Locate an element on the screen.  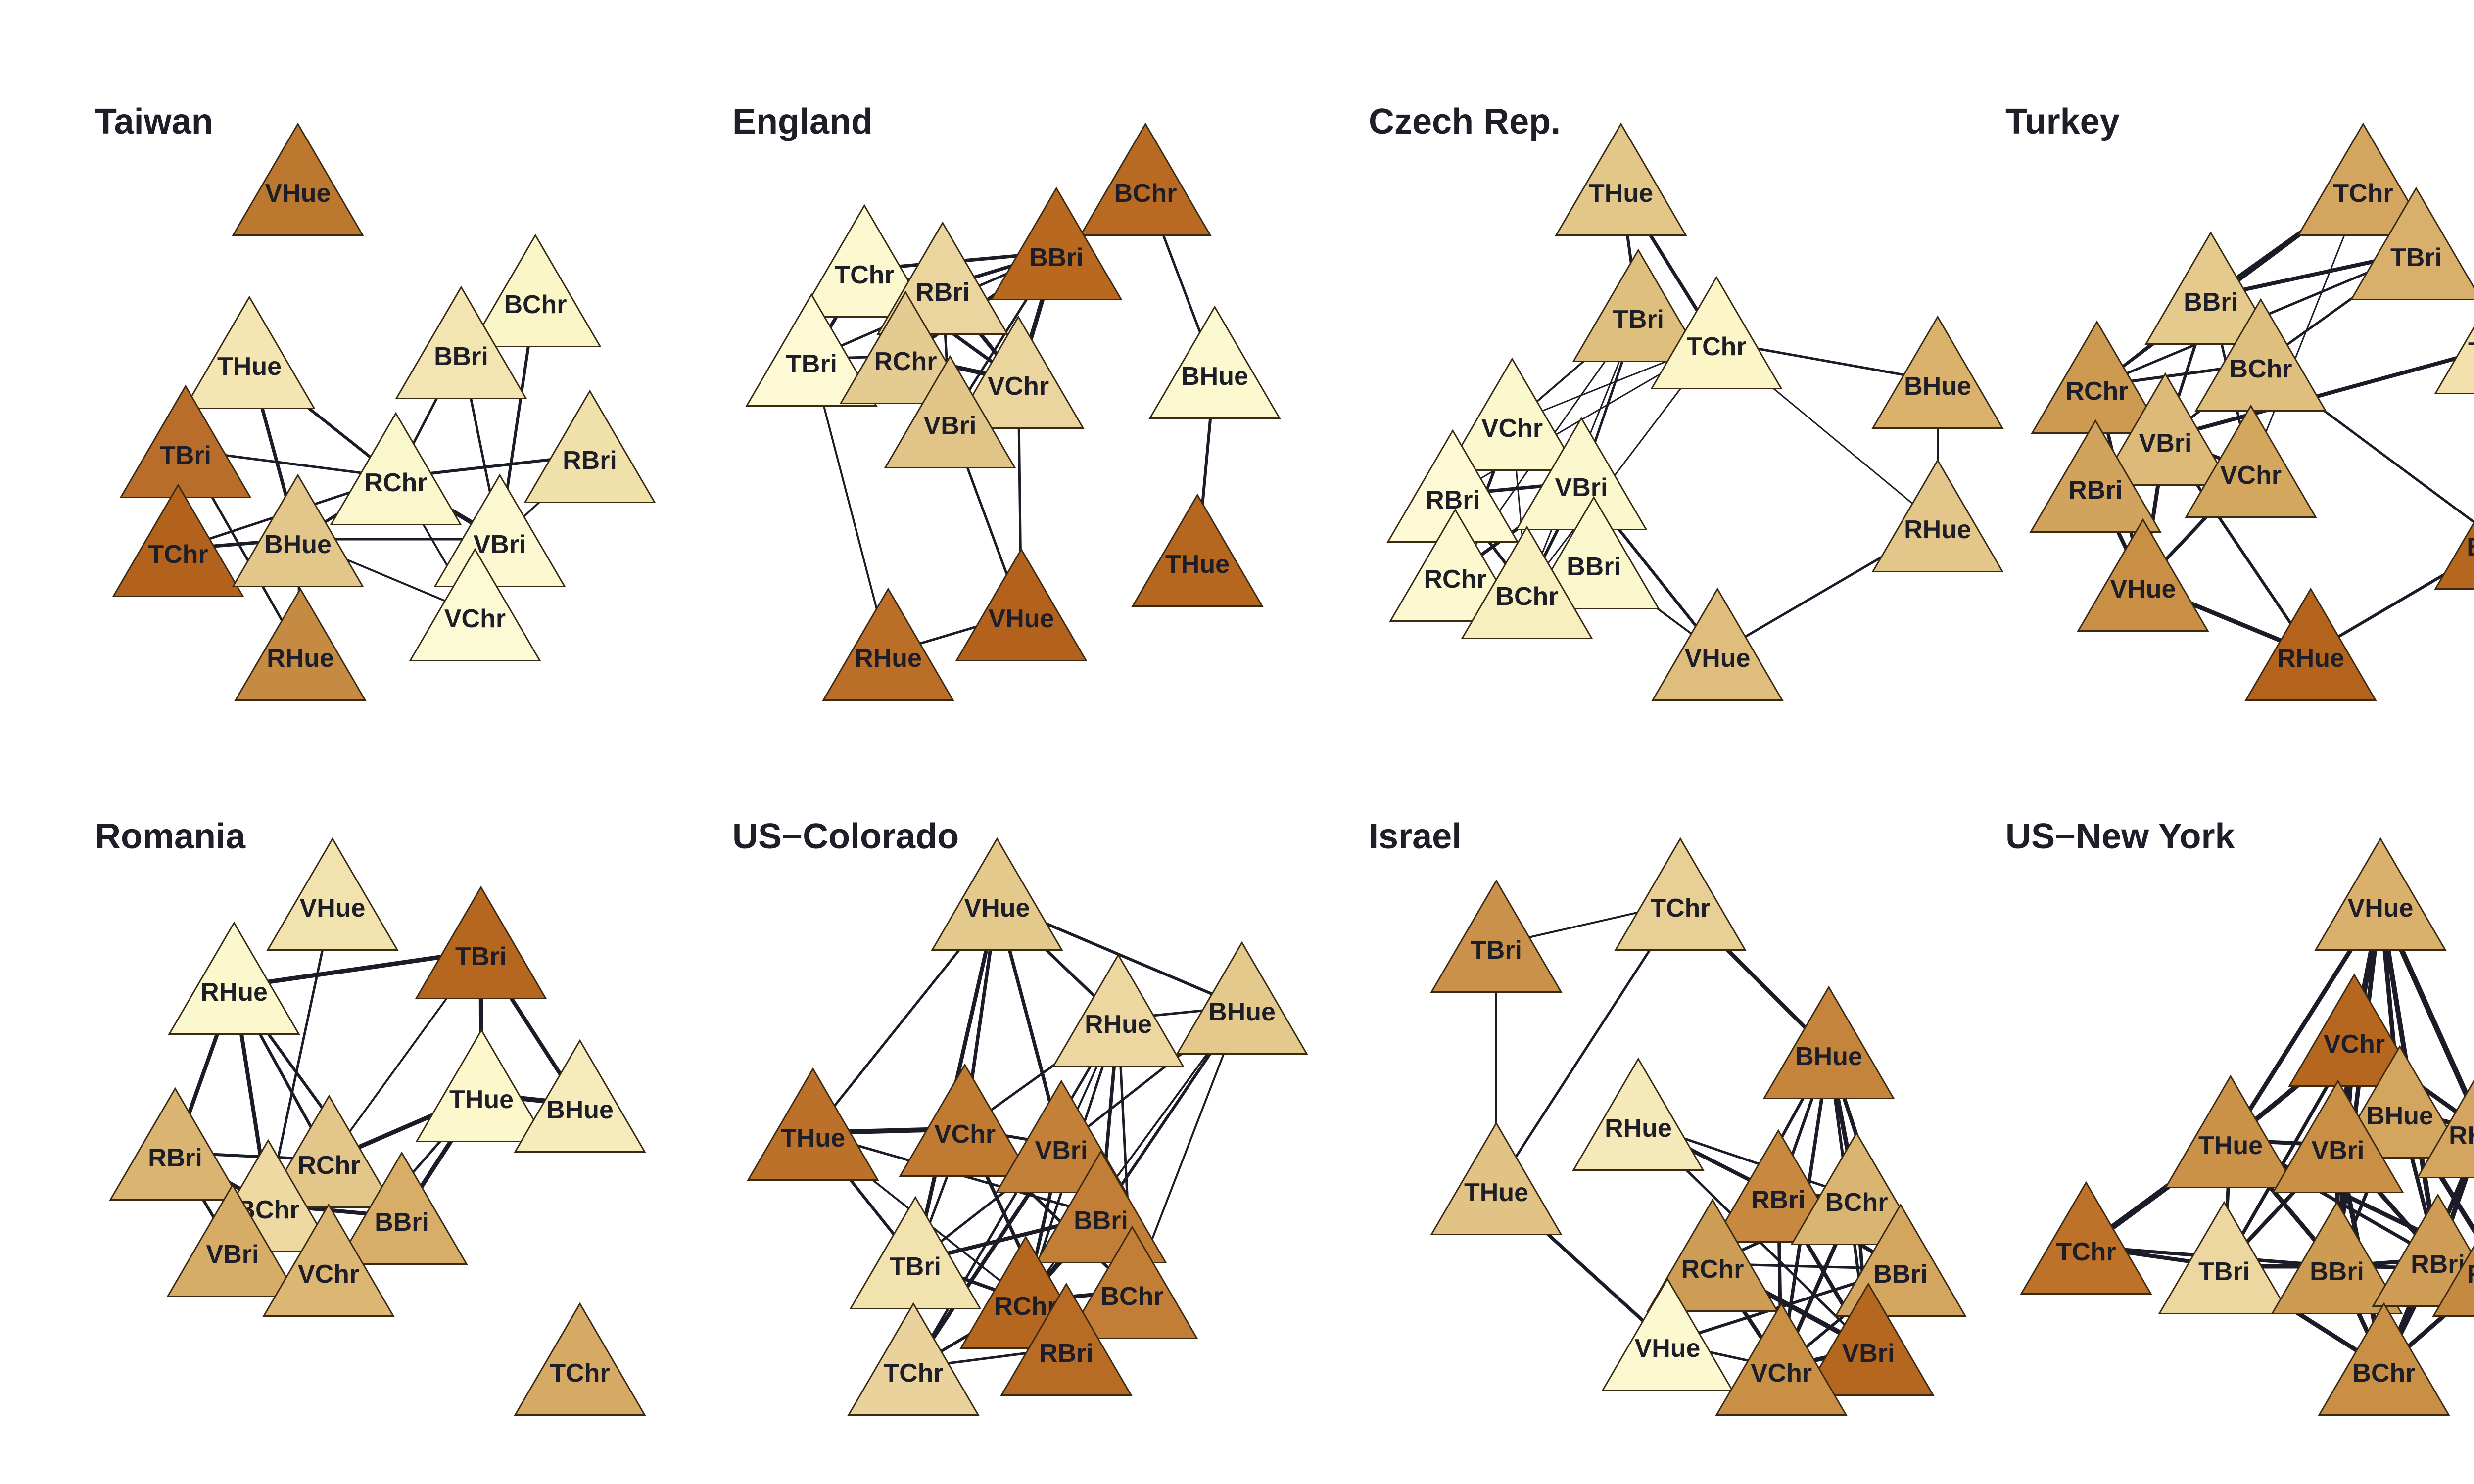
node-vhue: VHue is located at coordinates (298, 179).